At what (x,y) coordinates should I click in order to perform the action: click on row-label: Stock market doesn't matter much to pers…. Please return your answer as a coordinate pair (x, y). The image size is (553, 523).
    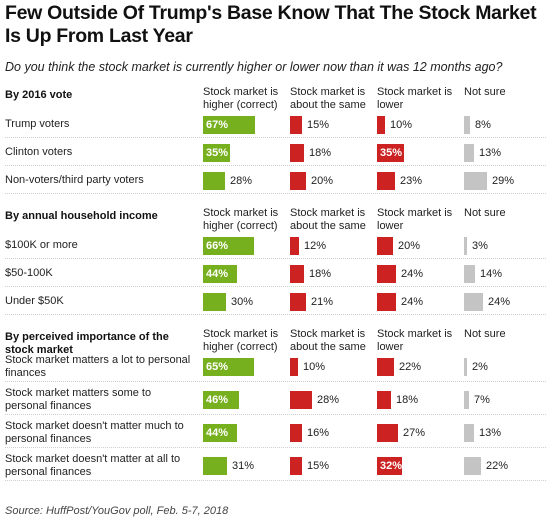
    Looking at the image, I should click on (94, 432).